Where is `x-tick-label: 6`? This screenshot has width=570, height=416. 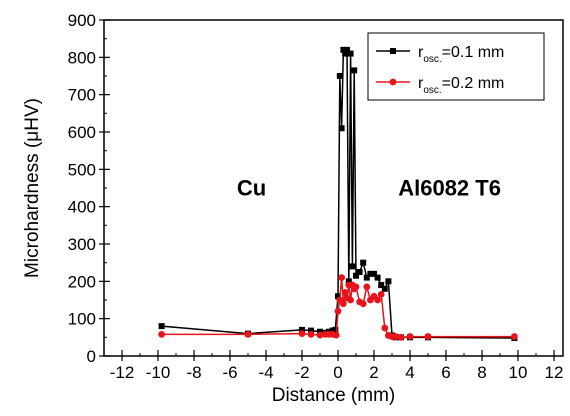
x-tick-label: 6 is located at coordinates (445, 372).